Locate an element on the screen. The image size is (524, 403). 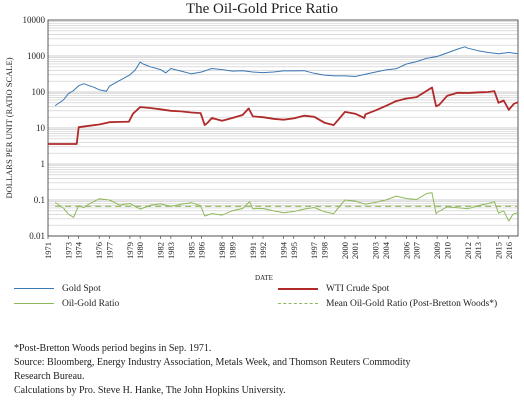
y-tick-label: 1 is located at coordinates (43, 164).